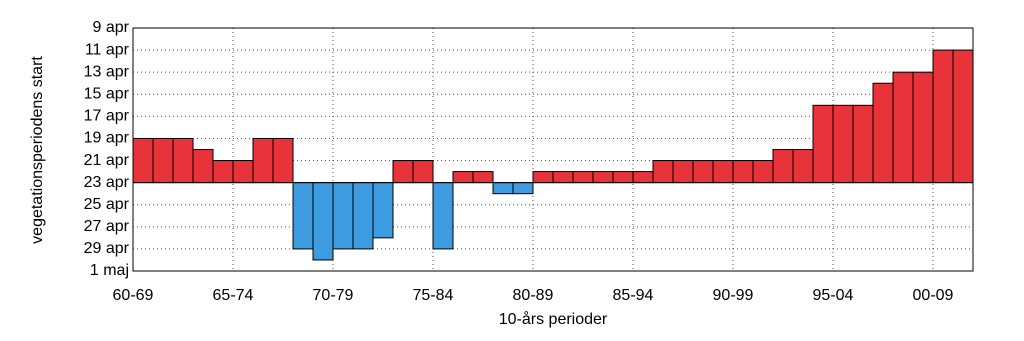 This screenshot has height=341, width=1024. What do you see at coordinates (633, 295) in the screenshot?
I see `x-tick-label: 85-94` at bounding box center [633, 295].